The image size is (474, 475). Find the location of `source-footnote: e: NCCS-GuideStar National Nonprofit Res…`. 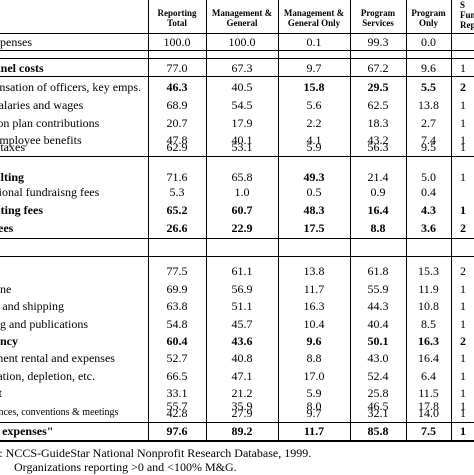

source-footnote: e: NCCS-GuideStar National Nonprofit Res… is located at coordinates (156, 453).